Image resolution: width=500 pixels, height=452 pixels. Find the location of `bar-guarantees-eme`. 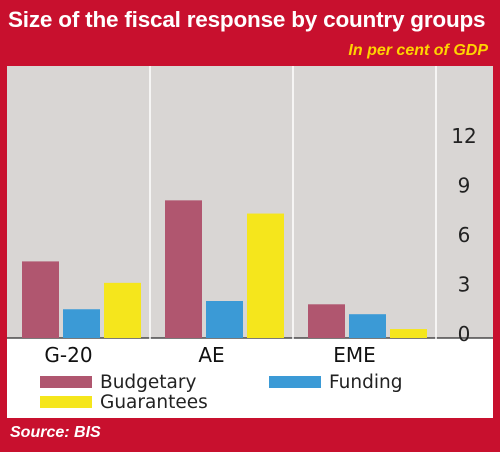

bar-guarantees-eme is located at coordinates (408, 333).